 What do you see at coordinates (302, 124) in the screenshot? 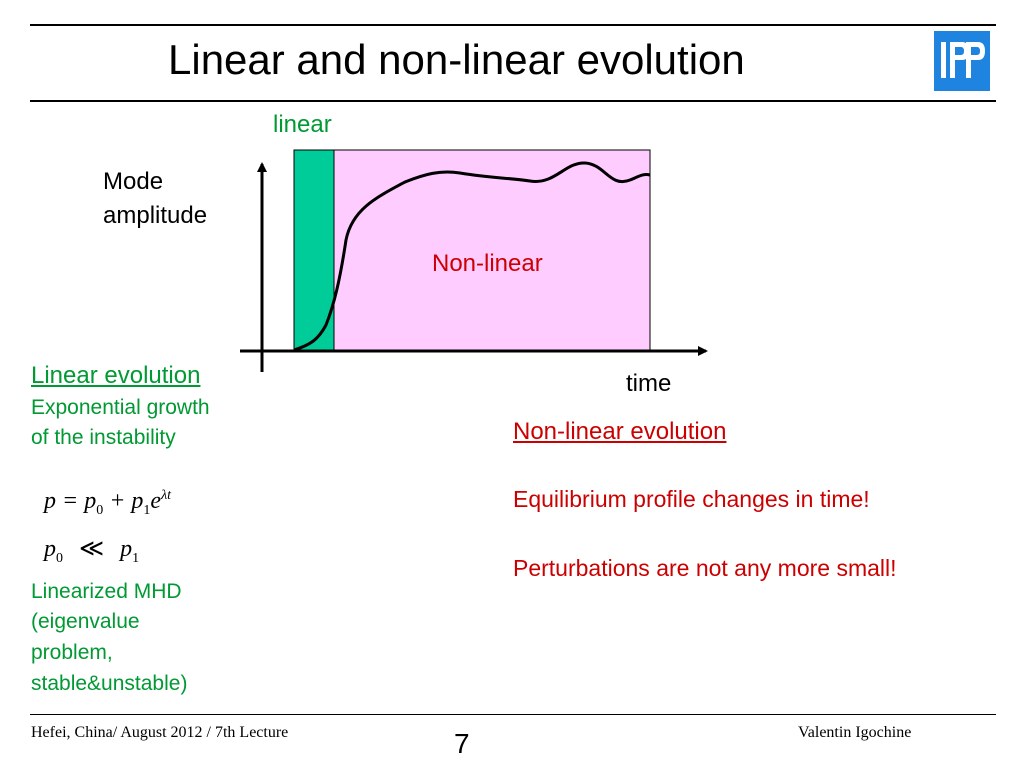
I see `linear-label: linear` at bounding box center [302, 124].